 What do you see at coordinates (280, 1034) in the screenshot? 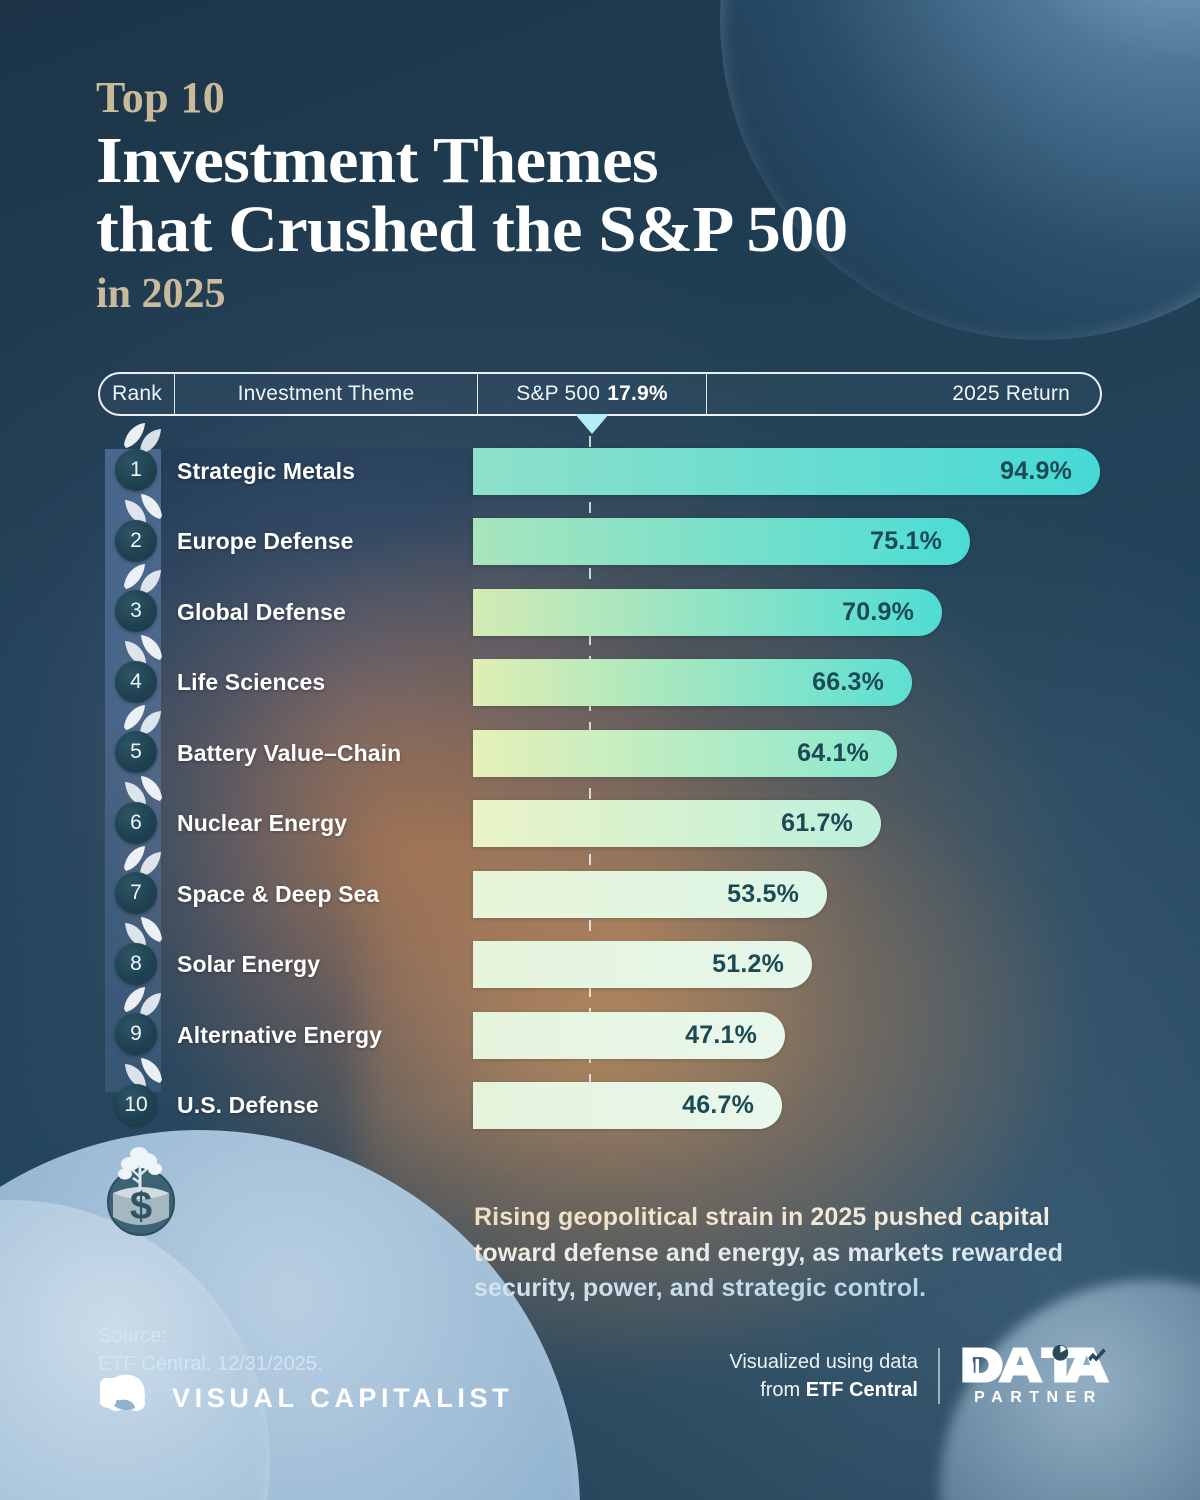
I see `theme-label: Alternative Energy` at bounding box center [280, 1034].